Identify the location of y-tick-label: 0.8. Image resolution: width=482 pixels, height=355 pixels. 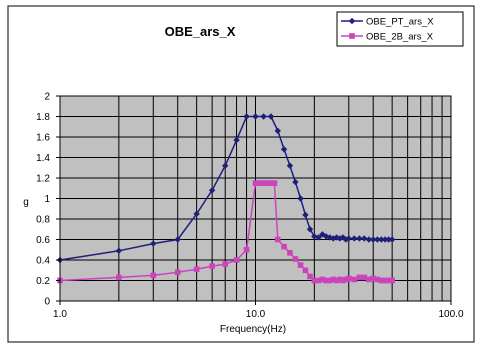
(43, 220).